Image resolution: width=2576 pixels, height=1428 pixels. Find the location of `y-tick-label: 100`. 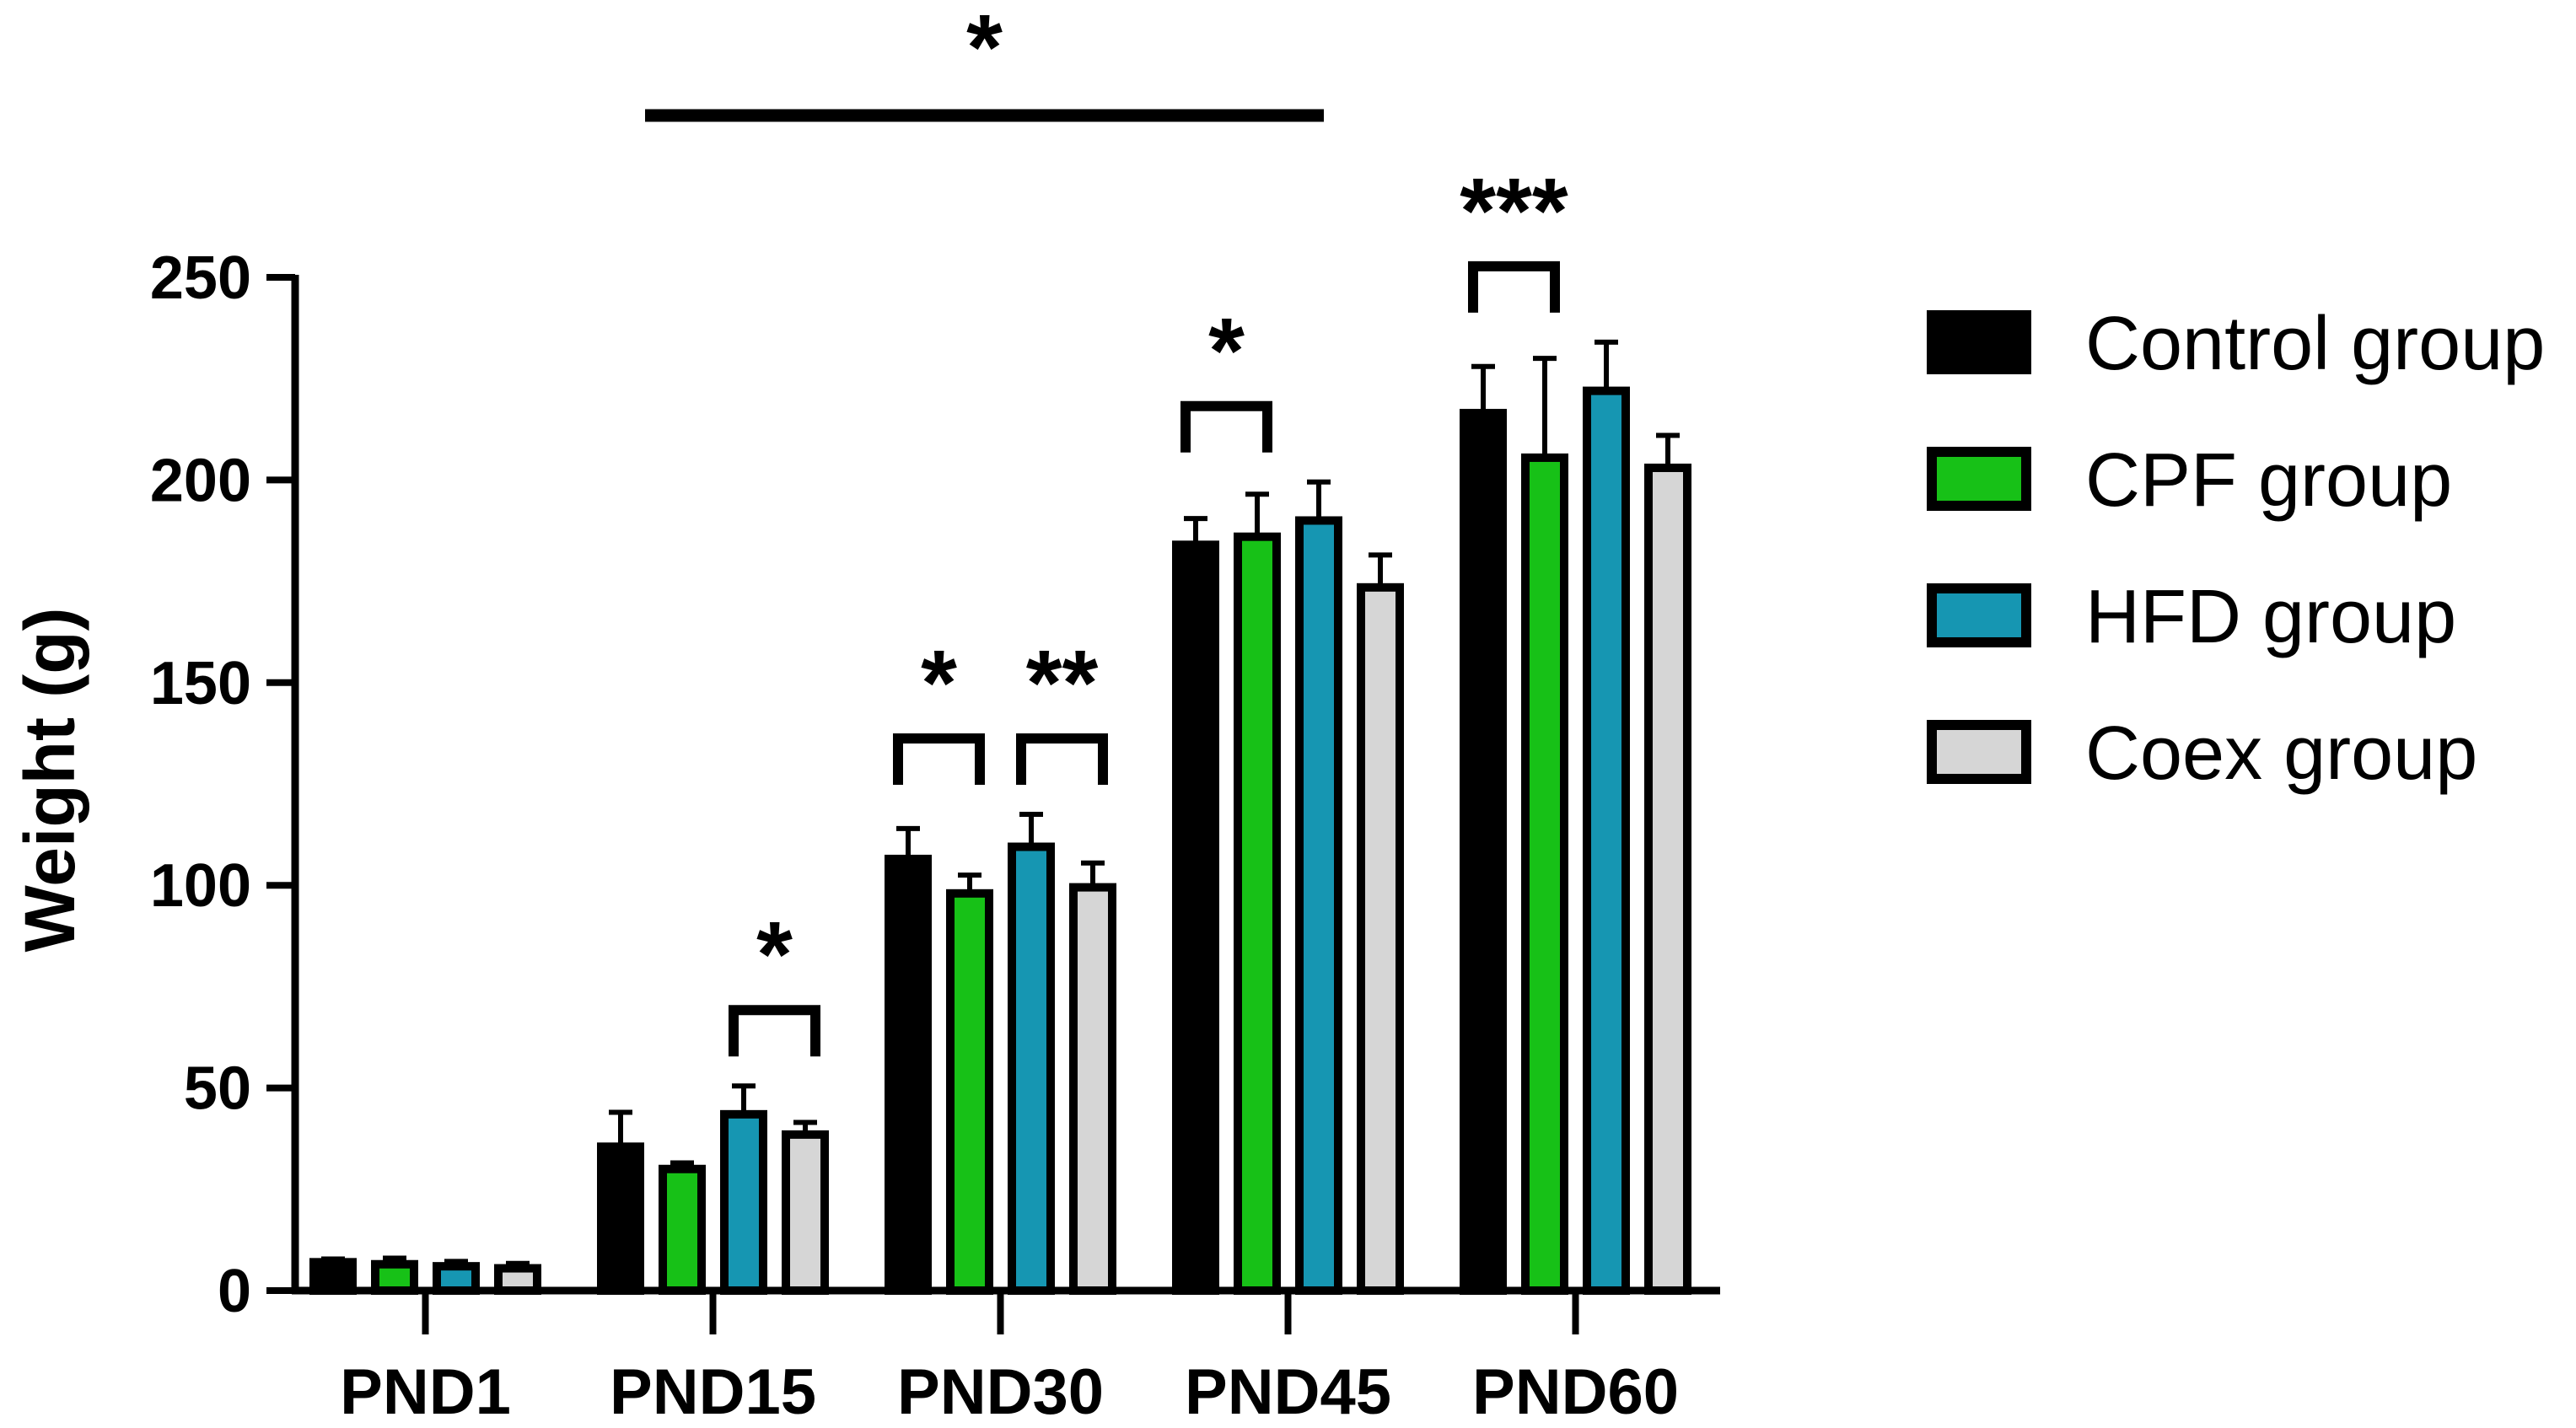

y-tick-label: 100 is located at coordinates (200, 886).